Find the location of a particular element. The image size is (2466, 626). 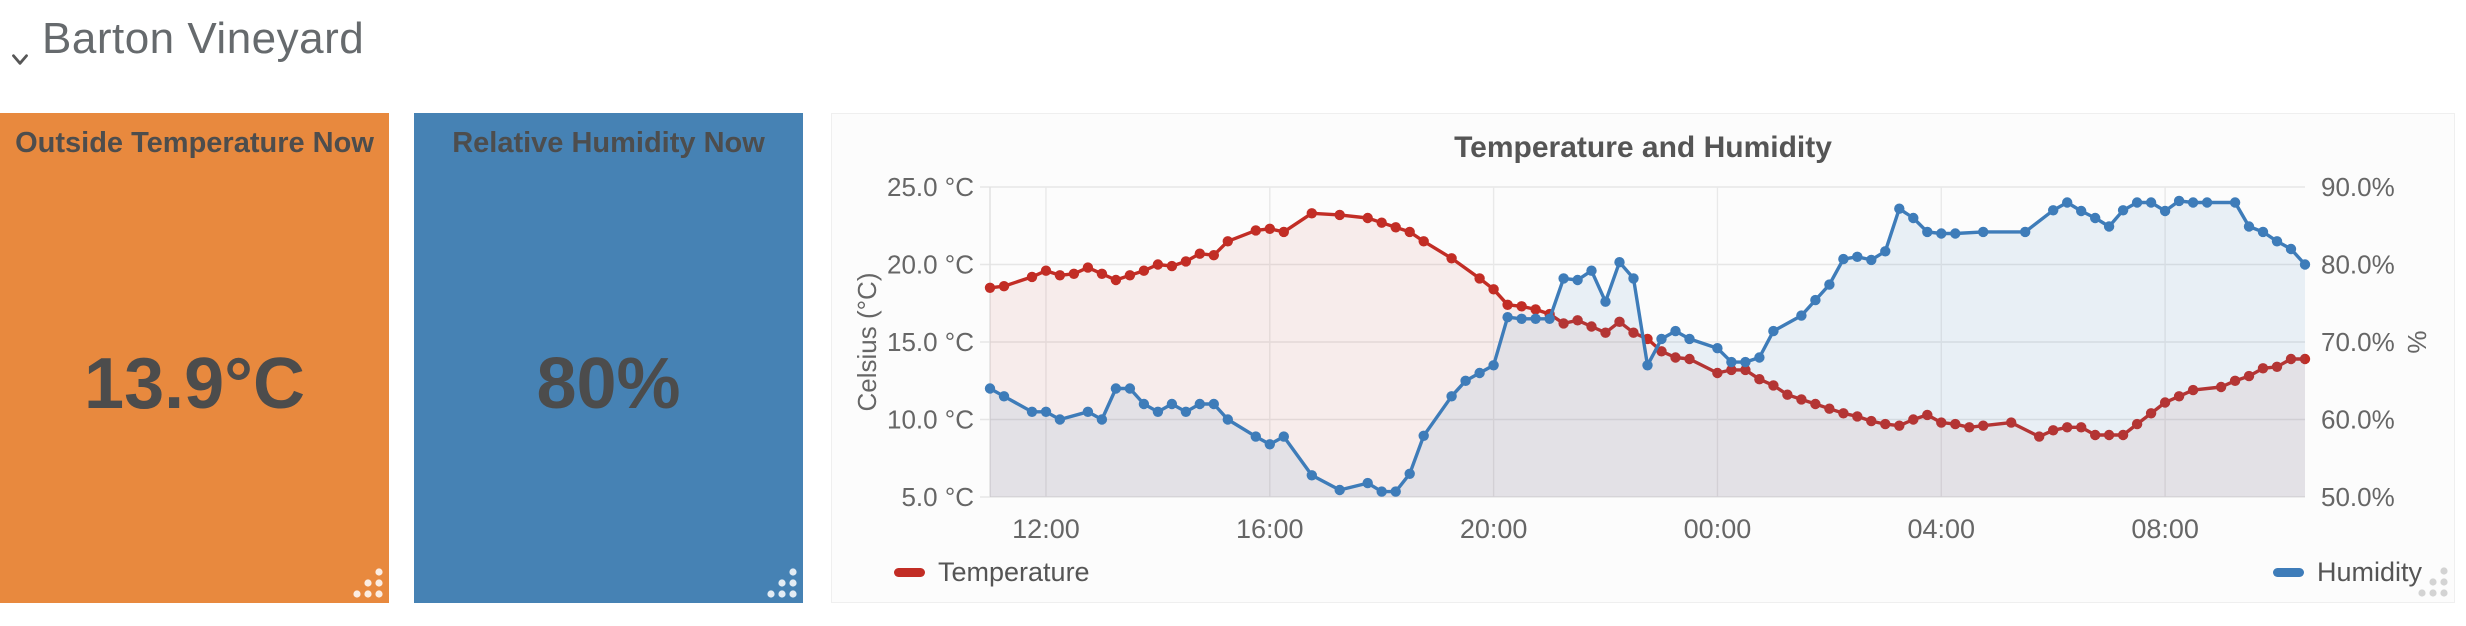

chevron-down-icon is located at coordinates (20, 59).